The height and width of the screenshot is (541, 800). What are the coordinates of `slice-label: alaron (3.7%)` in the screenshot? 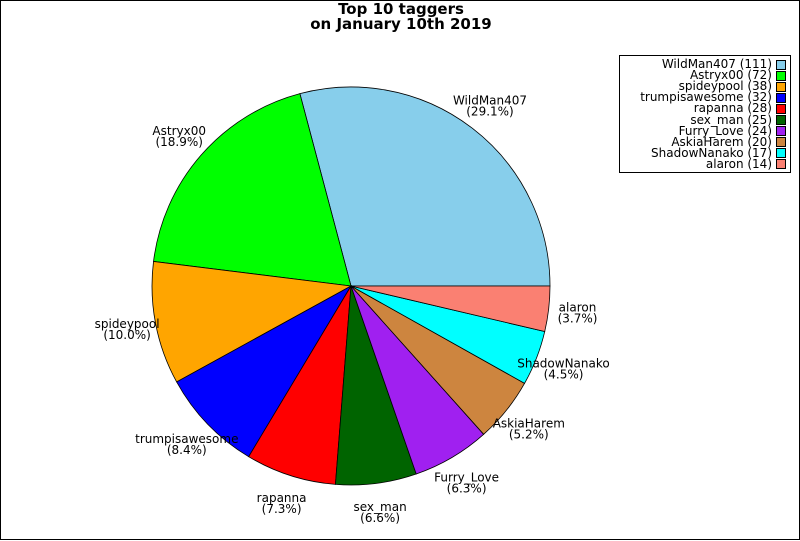 It's located at (578, 312).